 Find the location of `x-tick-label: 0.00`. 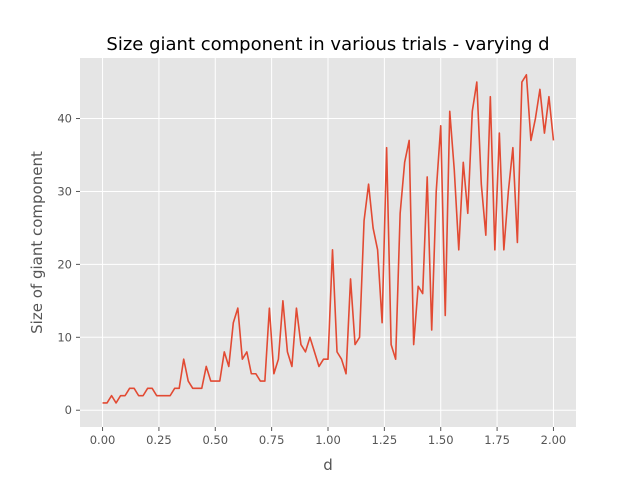

x-tick-label: 0.00 is located at coordinates (103, 440).